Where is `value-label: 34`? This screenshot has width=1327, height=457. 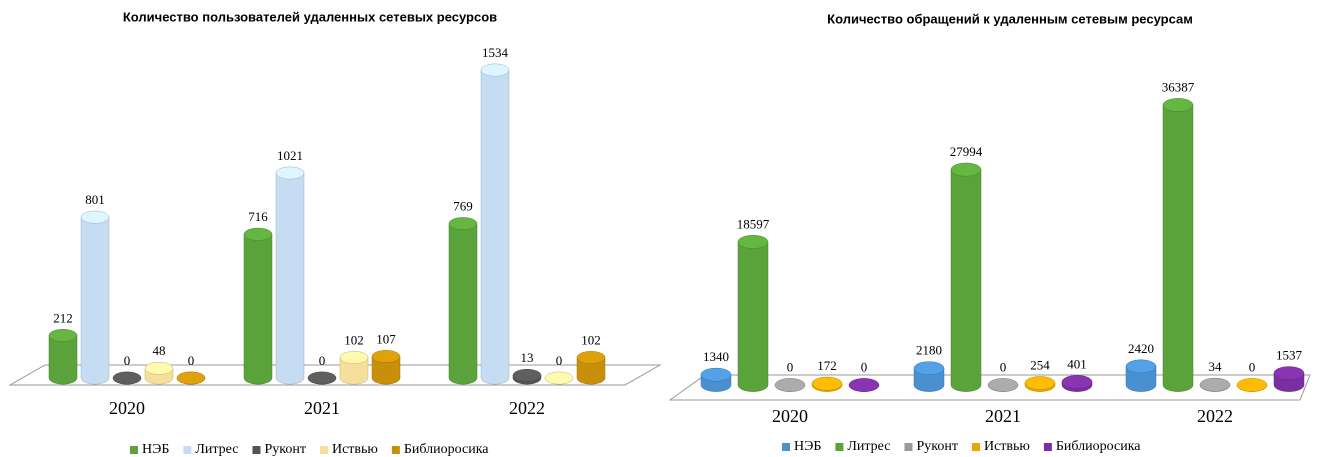 value-label: 34 is located at coordinates (1216, 366).